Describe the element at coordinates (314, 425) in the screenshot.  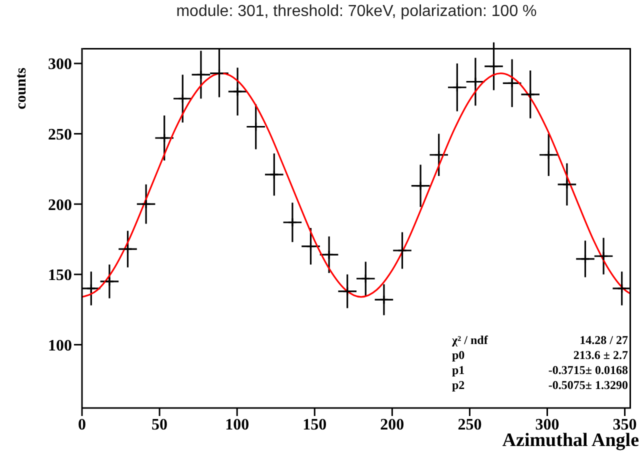
I see `x-tick-label: 150` at that location.